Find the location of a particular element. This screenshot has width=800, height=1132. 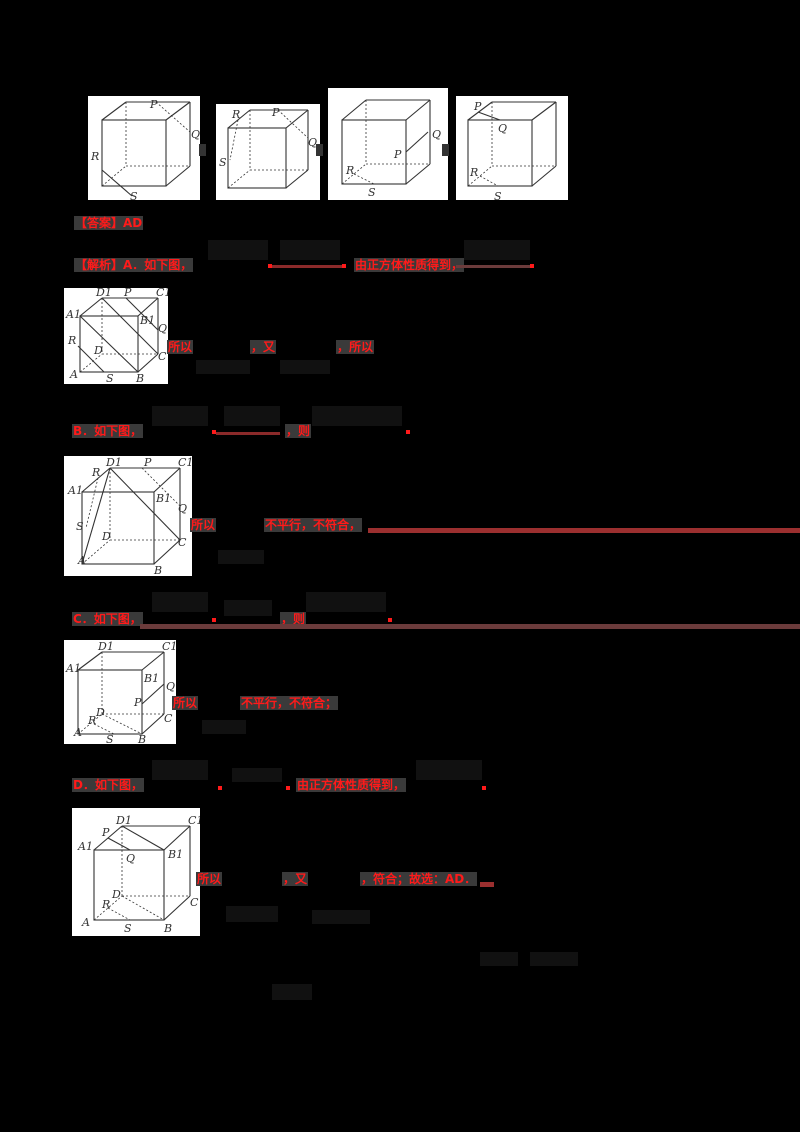

solution-d-figure: D1 C1 P A1 Q B1 D C R A S B is located at coordinates (136, 872).